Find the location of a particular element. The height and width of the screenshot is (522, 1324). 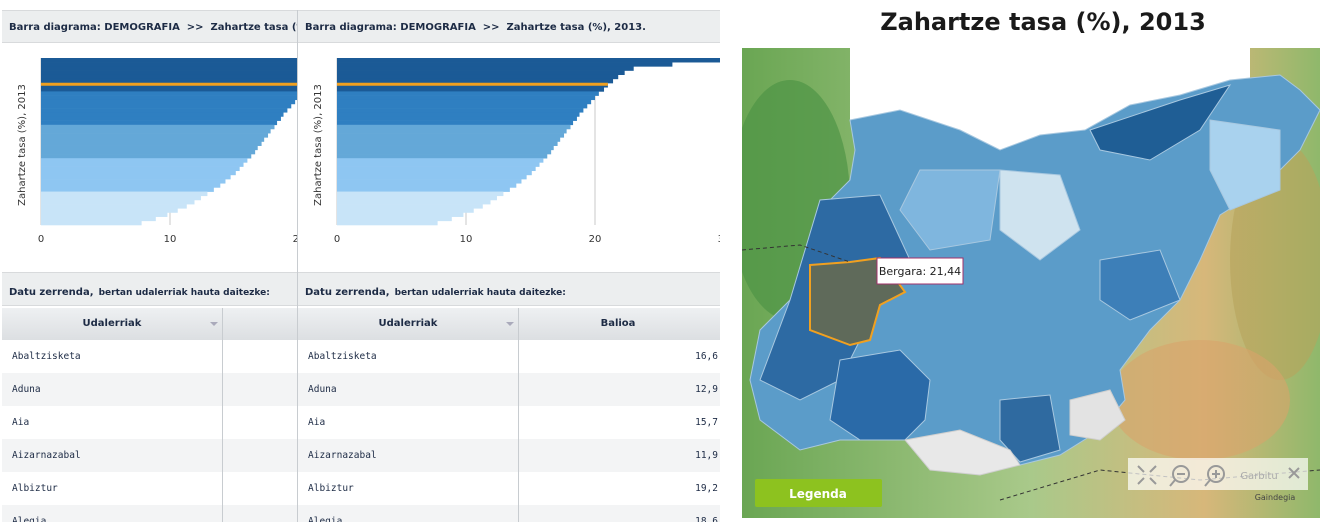

value: 18,6 is located at coordinates (259, 513).